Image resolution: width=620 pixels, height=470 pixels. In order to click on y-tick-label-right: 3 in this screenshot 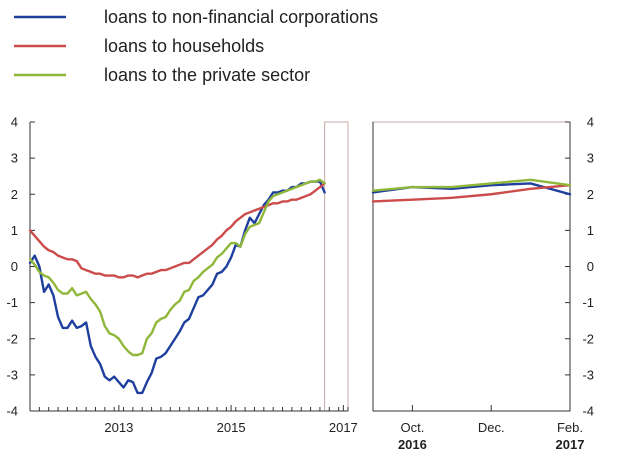, I will do `click(590, 158)`.